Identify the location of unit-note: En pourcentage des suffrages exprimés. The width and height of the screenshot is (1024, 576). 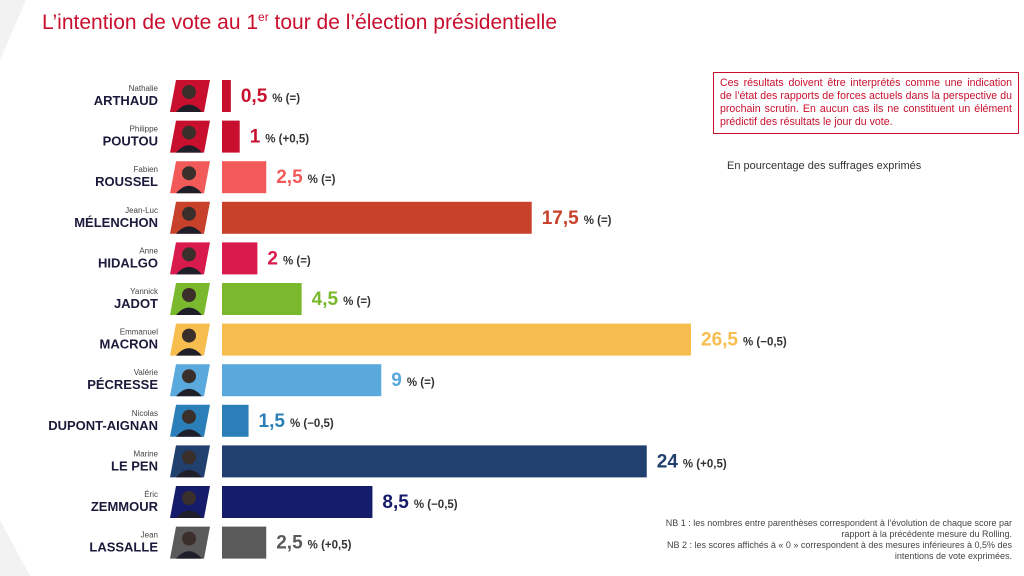
(824, 166).